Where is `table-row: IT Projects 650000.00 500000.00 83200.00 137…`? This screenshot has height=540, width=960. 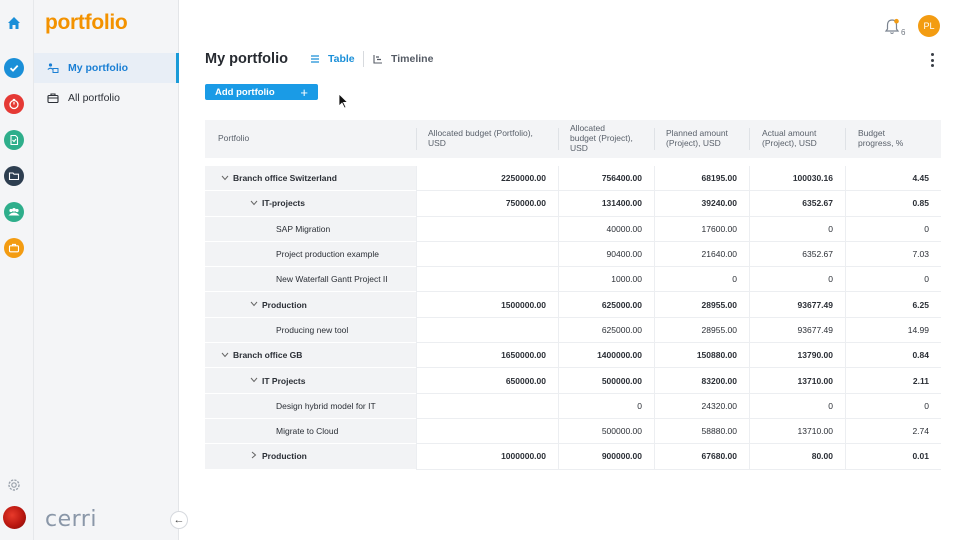
table-row: IT Projects 650000.00 500000.00 83200.00 137… is located at coordinates (573, 381).